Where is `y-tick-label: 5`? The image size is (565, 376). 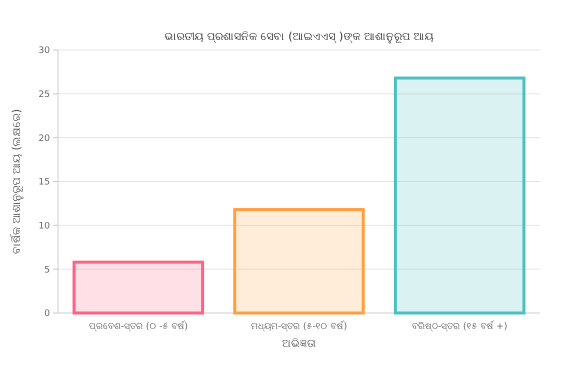 y-tick-label: 5 is located at coordinates (47, 270).